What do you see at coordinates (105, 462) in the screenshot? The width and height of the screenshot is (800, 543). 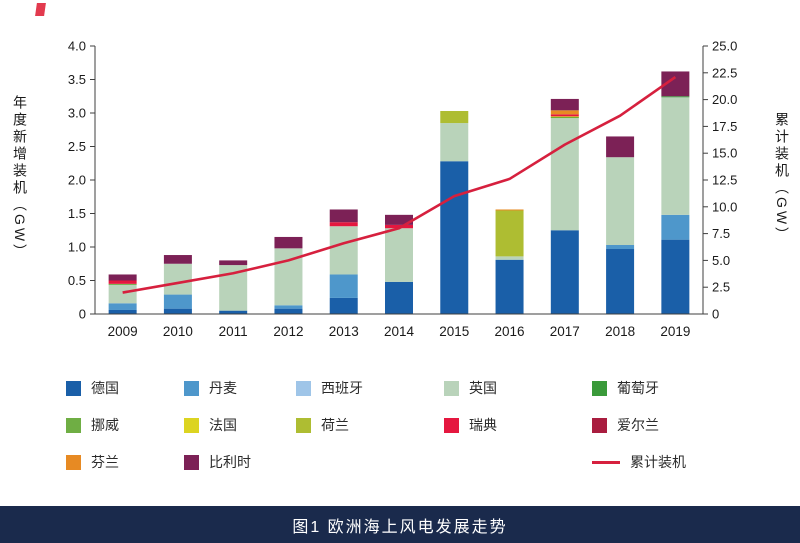 I see `legend-label: 芬兰` at bounding box center [105, 462].